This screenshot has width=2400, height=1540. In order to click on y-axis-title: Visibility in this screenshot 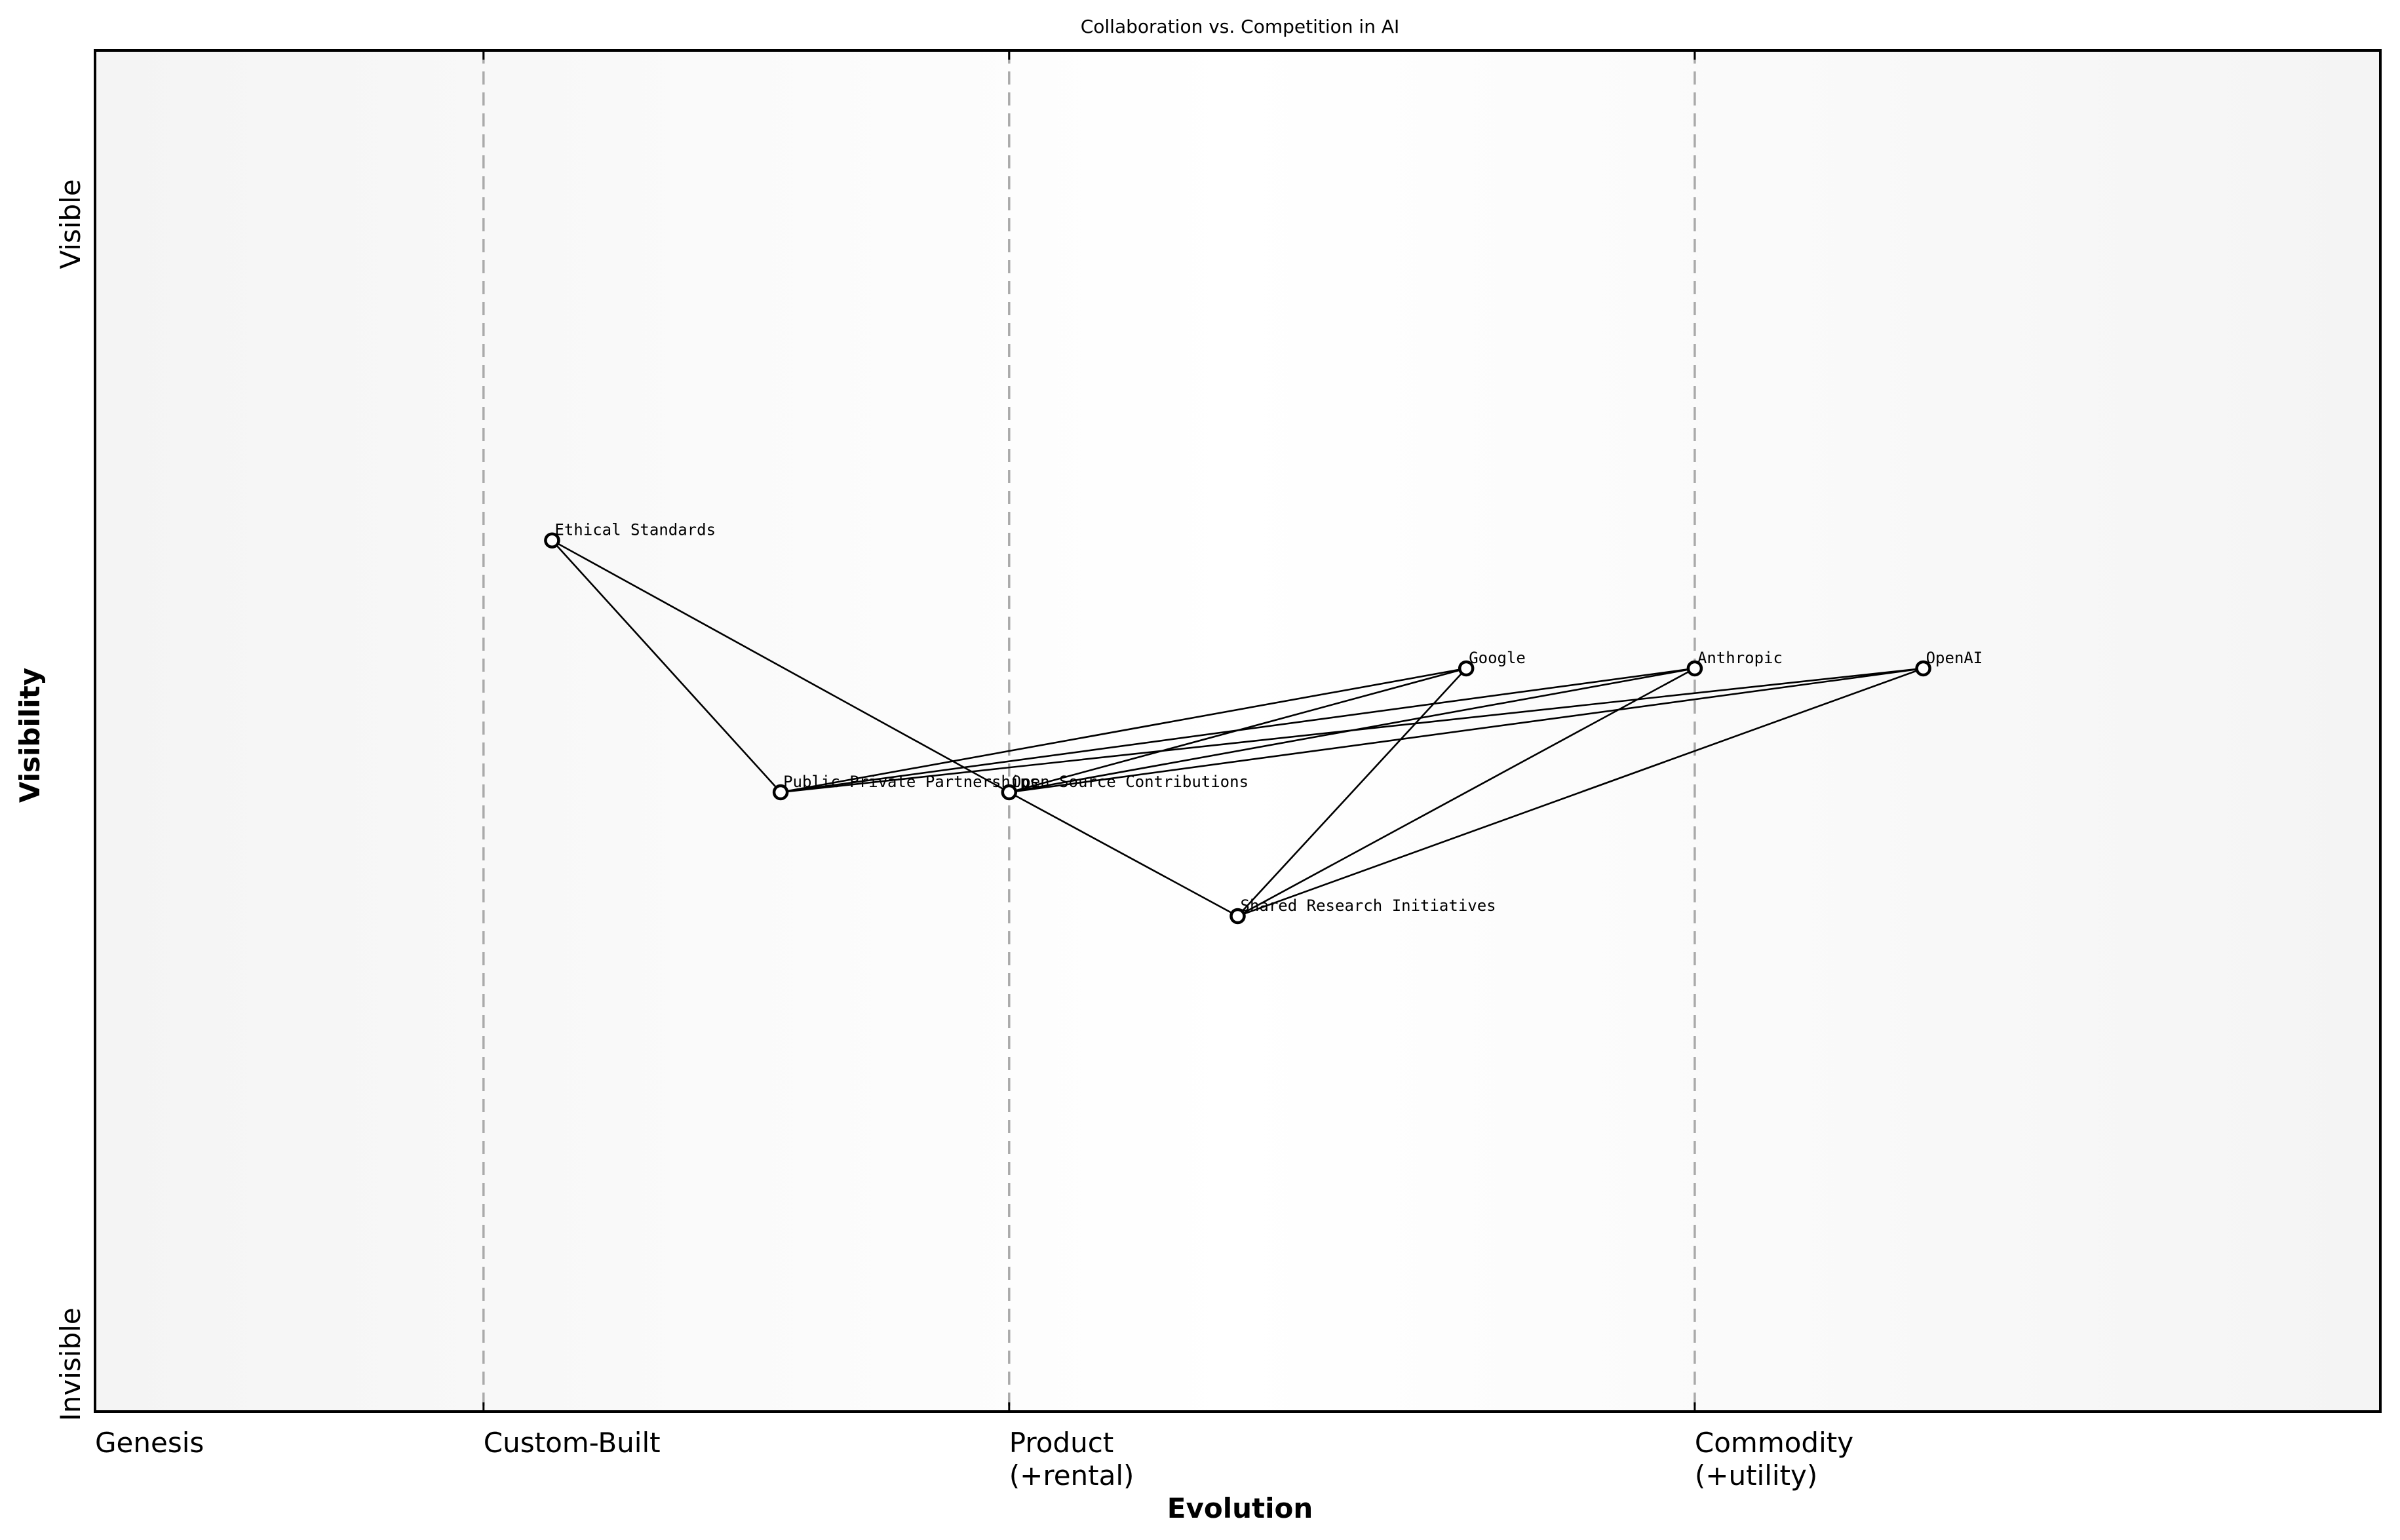, I will do `click(30, 735)`.